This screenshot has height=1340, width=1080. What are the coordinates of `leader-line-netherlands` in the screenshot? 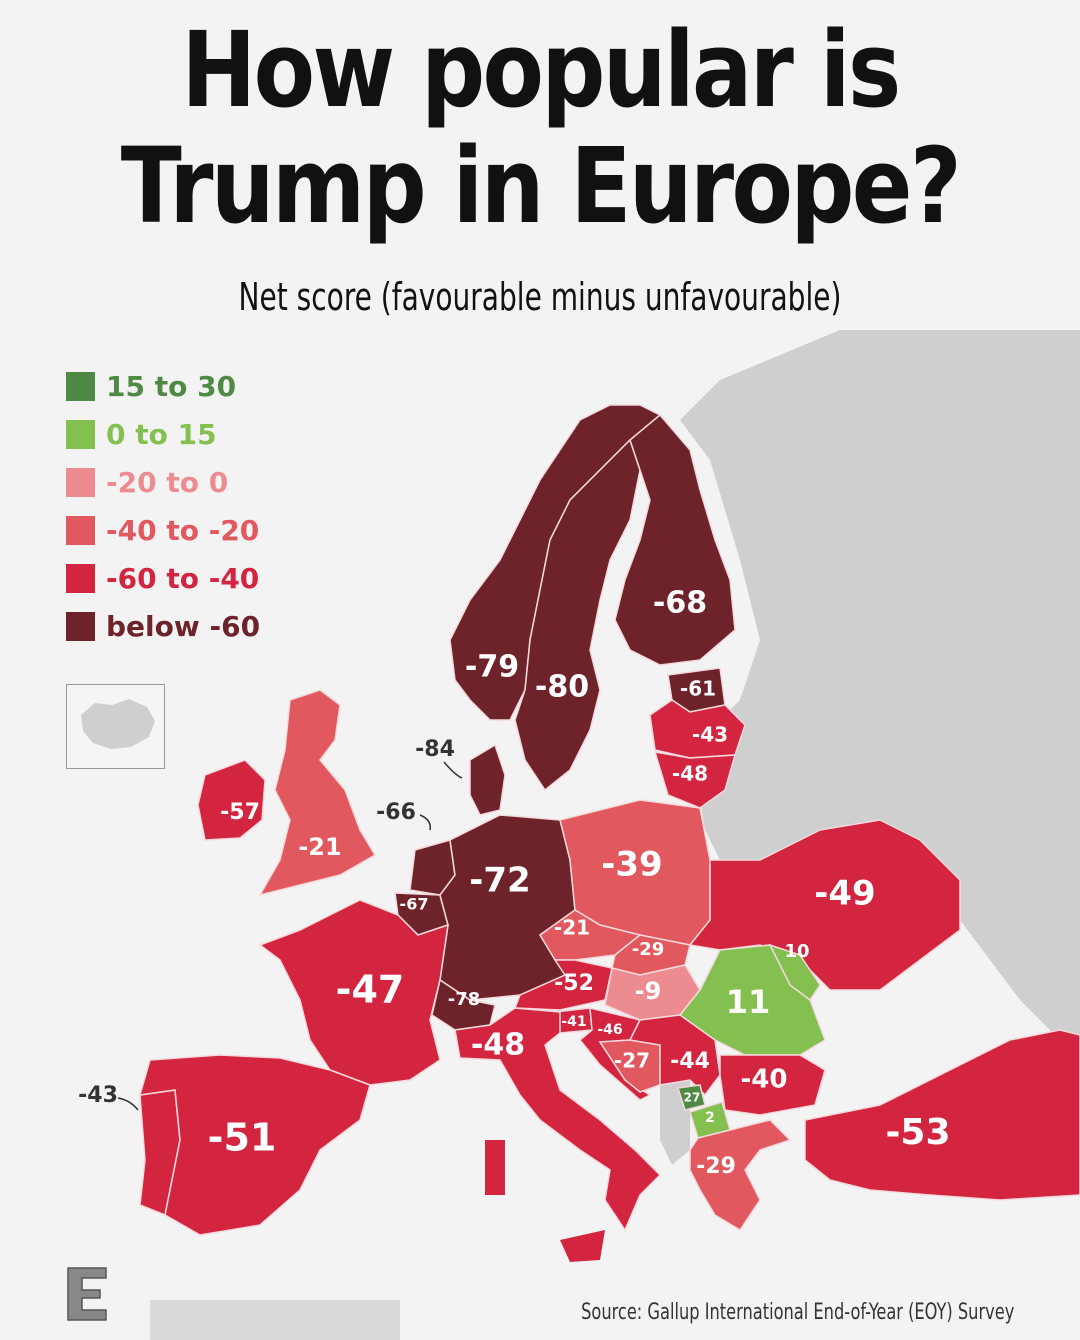 It's located at (425, 822).